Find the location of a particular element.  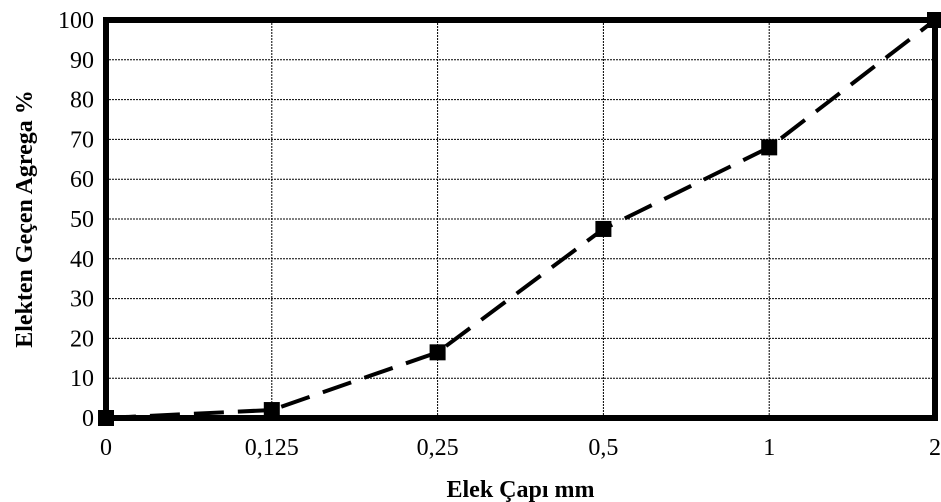

y-tick-label: 80 is located at coordinates (82, 101).